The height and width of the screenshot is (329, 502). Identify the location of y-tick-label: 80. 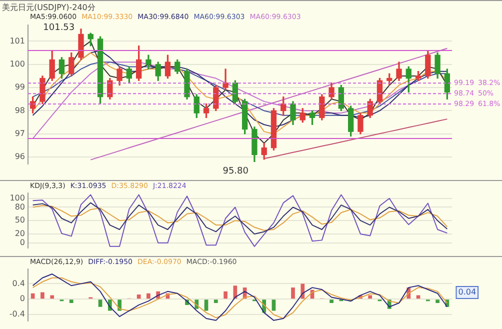
(19, 207).